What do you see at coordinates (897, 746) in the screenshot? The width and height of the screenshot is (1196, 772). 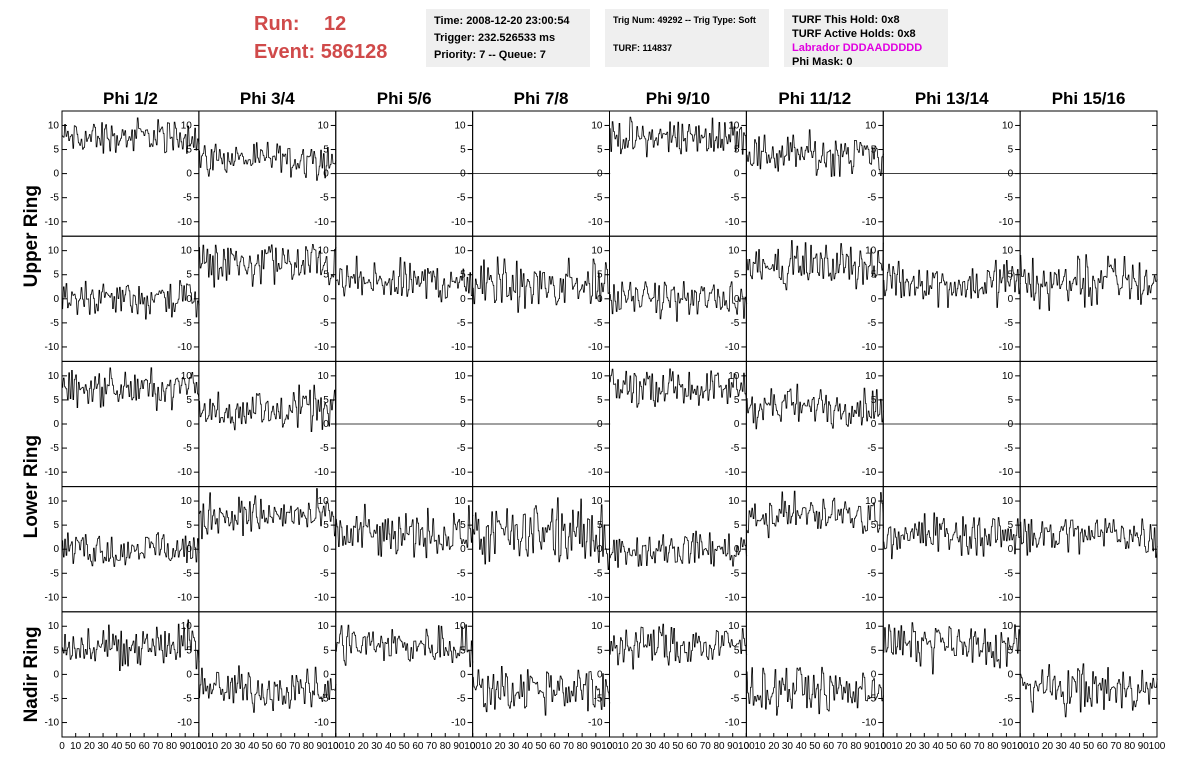 I see `x-tick-label: 10` at bounding box center [897, 746].